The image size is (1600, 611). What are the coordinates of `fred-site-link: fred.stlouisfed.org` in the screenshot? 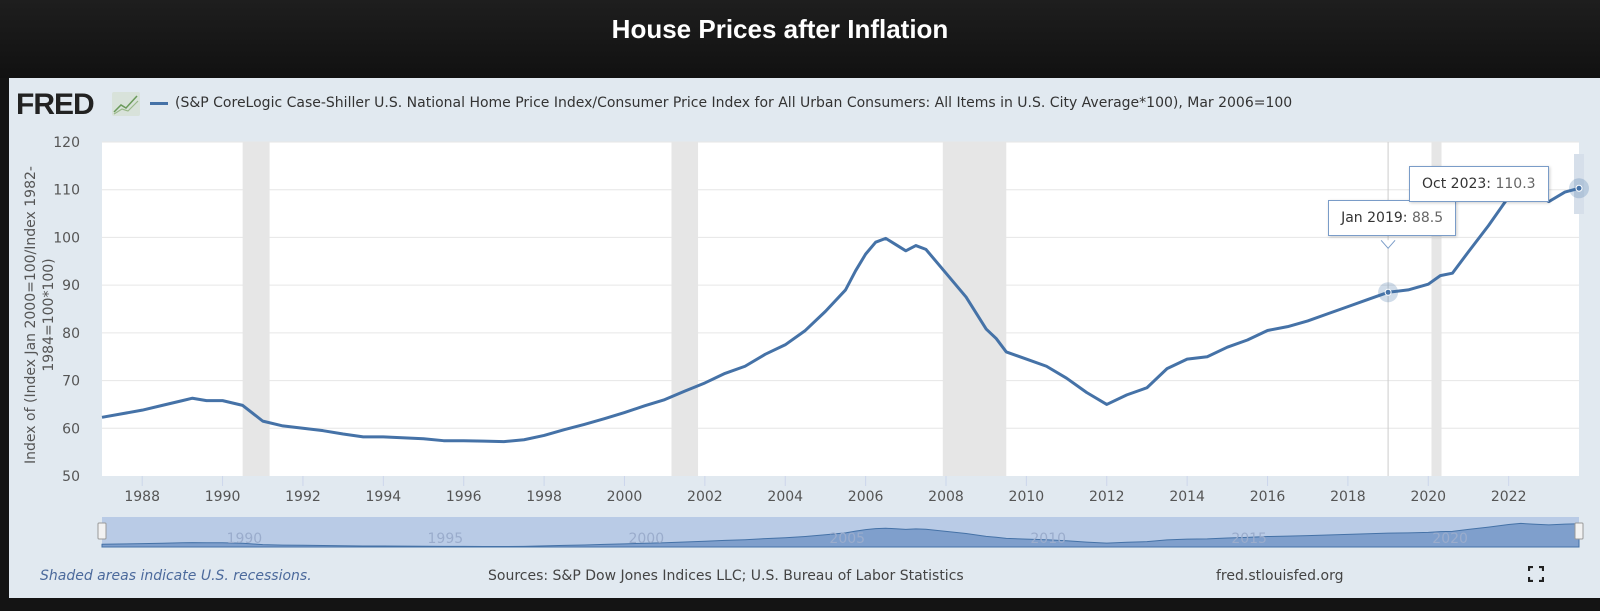 It's located at (1280, 576).